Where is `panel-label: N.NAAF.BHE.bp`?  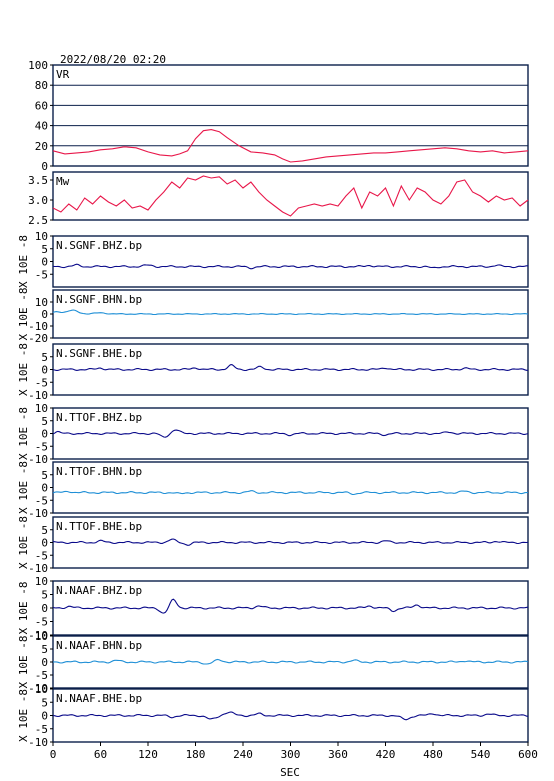 panel-label: N.NAAF.BHE.bp is located at coordinates (99, 698).